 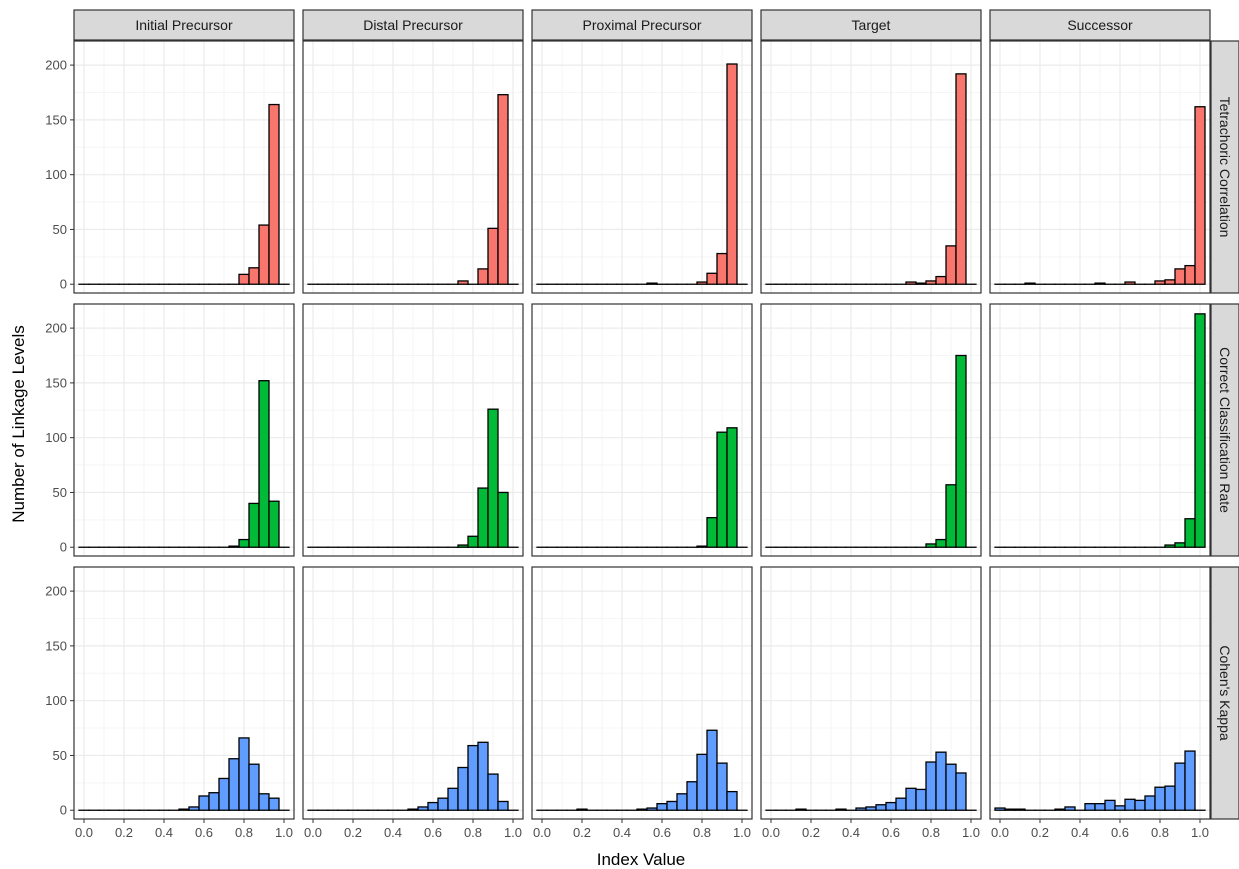 I want to click on y-tick-label: 50, so click(x=60, y=492).